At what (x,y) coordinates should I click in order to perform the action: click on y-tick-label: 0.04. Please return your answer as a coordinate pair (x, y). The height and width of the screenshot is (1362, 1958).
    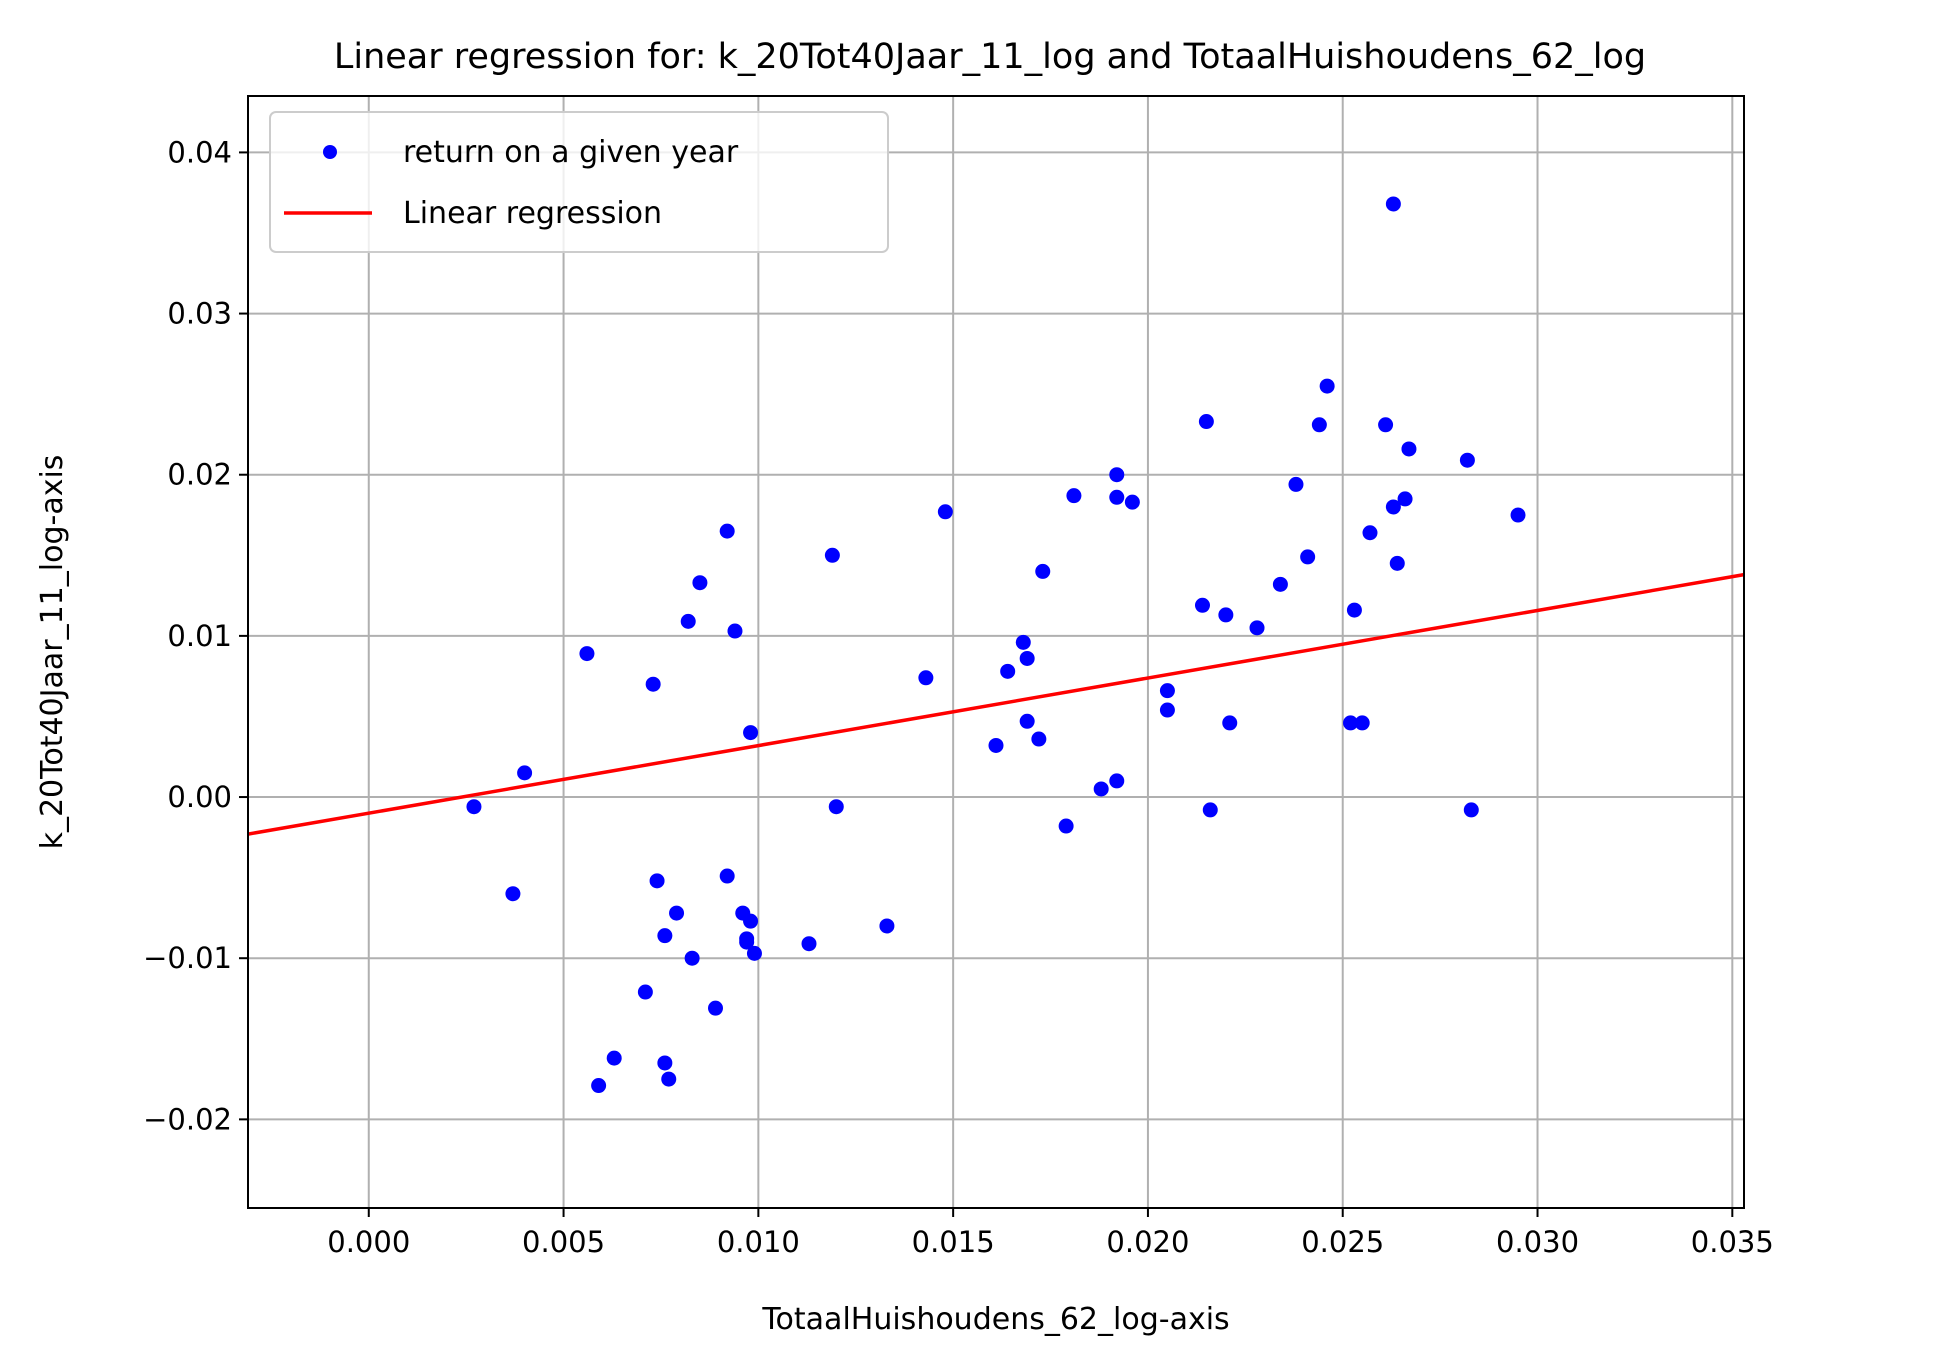
    Looking at the image, I should click on (199, 152).